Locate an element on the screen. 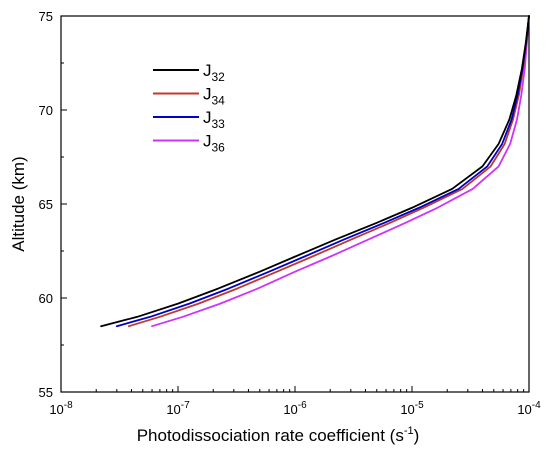  x-tick-label: 10⁻⁸ is located at coordinates (61, 408).